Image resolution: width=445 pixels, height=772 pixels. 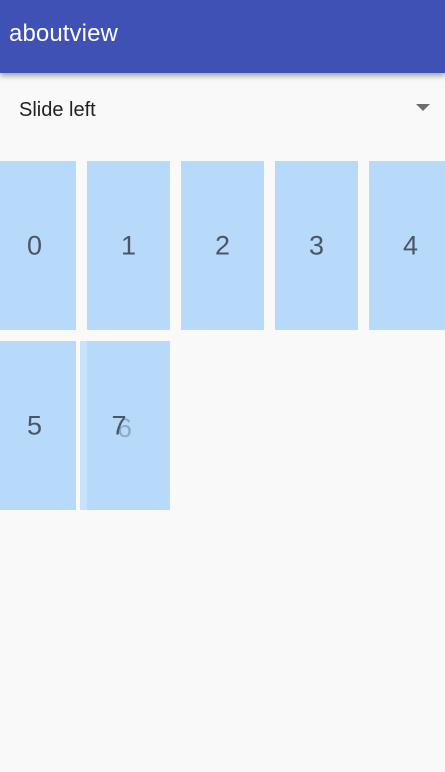 I want to click on grid-tile-5: 5, so click(x=38, y=425).